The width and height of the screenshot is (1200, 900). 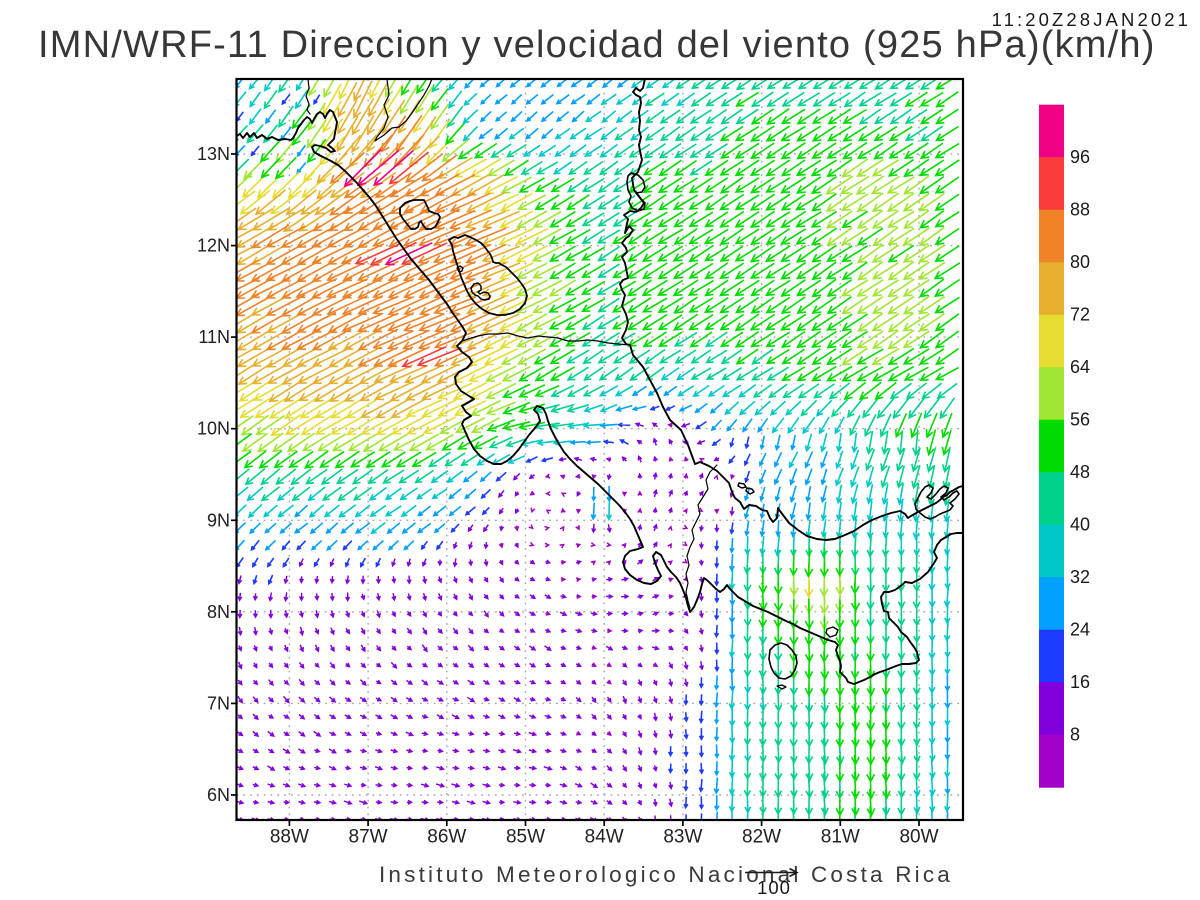 What do you see at coordinates (682, 837) in the screenshot?
I see `svg-text: 83W` at bounding box center [682, 837].